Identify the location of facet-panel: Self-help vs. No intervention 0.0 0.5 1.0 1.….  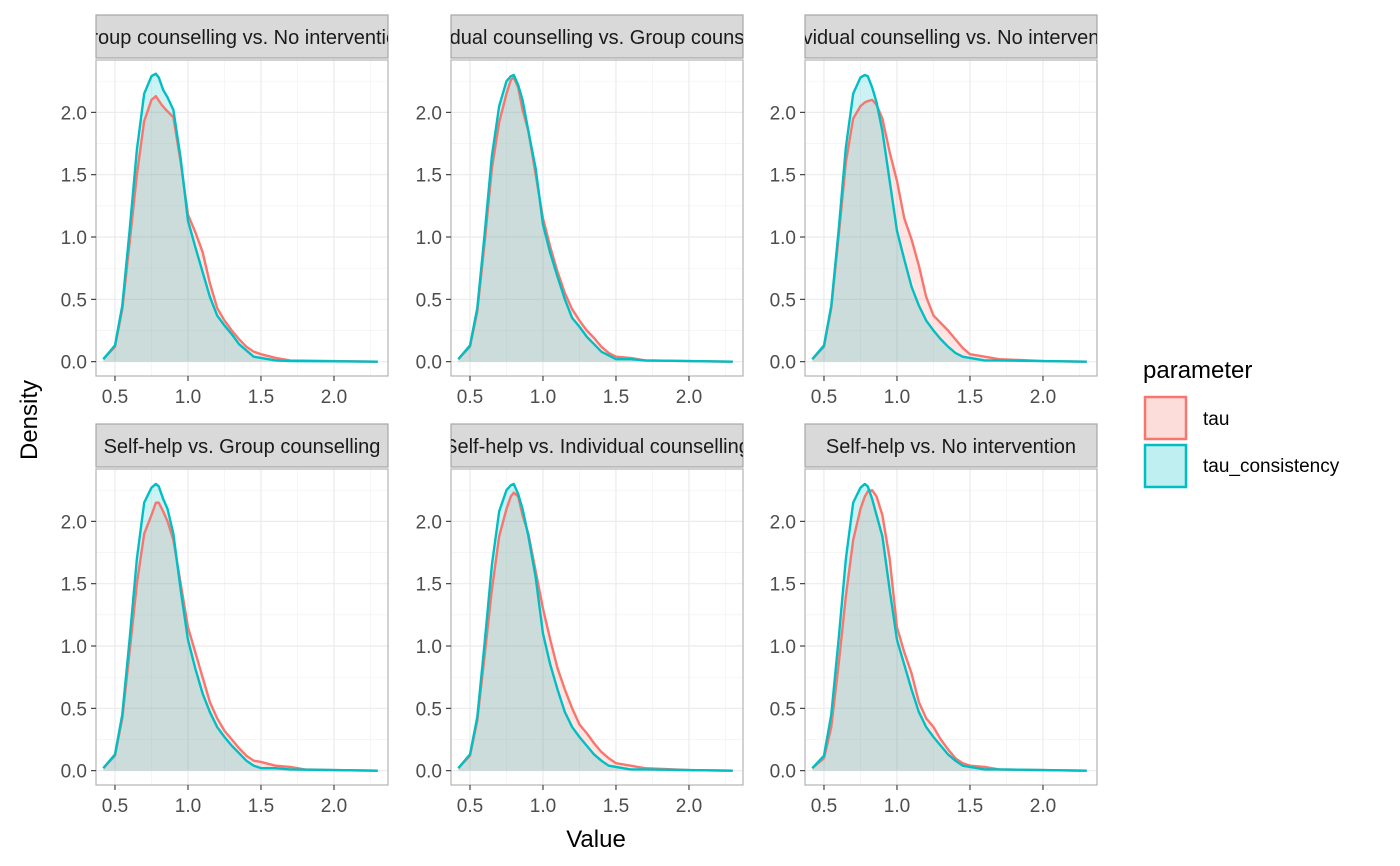
(934, 620).